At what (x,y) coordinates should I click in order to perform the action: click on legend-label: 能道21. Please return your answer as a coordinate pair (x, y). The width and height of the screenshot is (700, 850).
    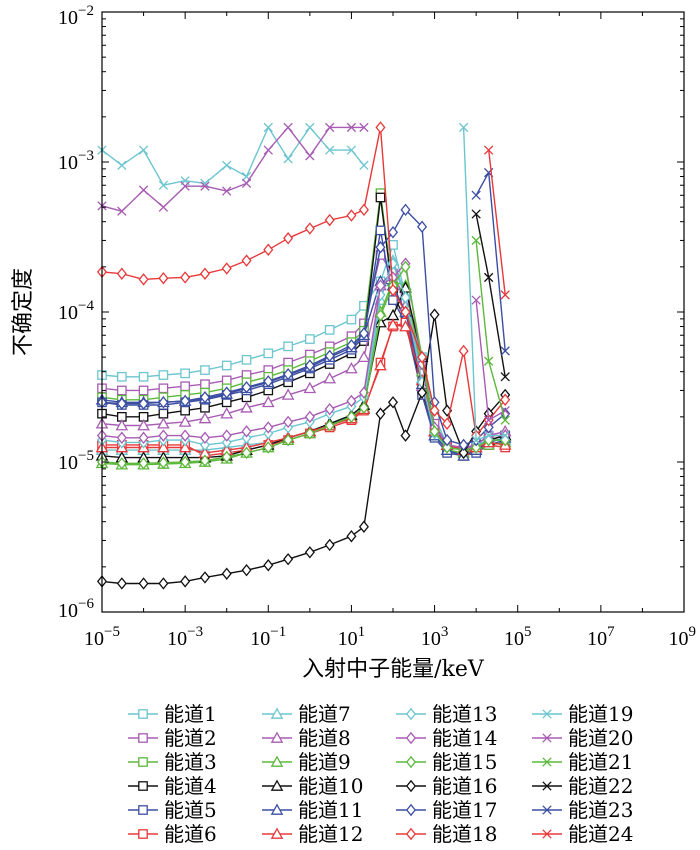
    Looking at the image, I should click on (600, 762).